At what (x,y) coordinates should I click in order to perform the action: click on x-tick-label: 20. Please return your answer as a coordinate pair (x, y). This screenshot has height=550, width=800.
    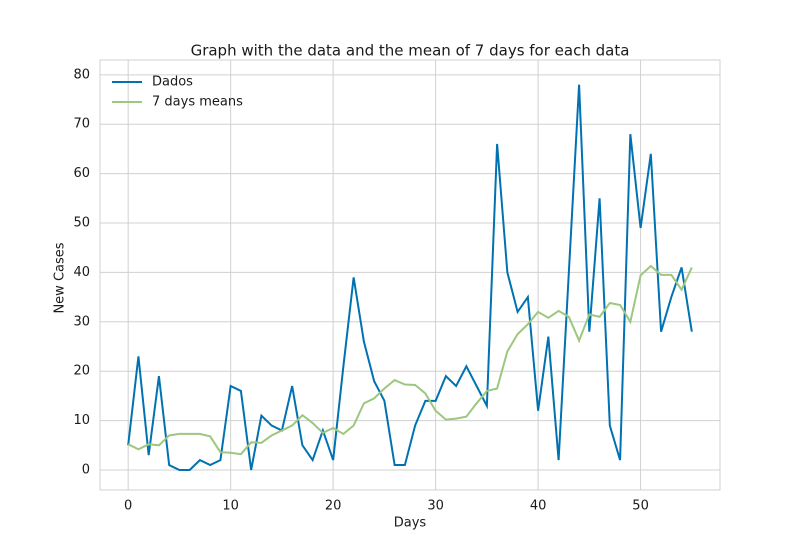
    Looking at the image, I should click on (333, 506).